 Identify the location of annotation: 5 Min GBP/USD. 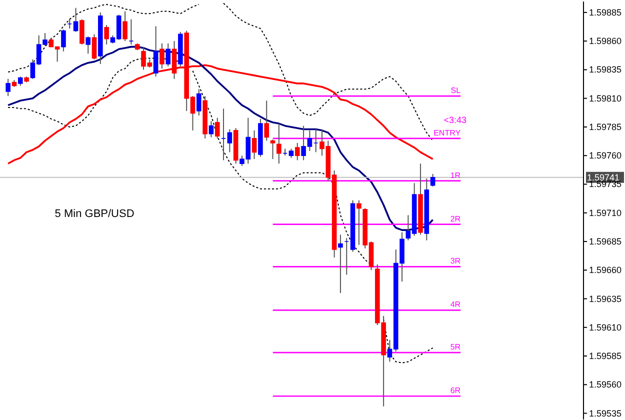
(94, 214).